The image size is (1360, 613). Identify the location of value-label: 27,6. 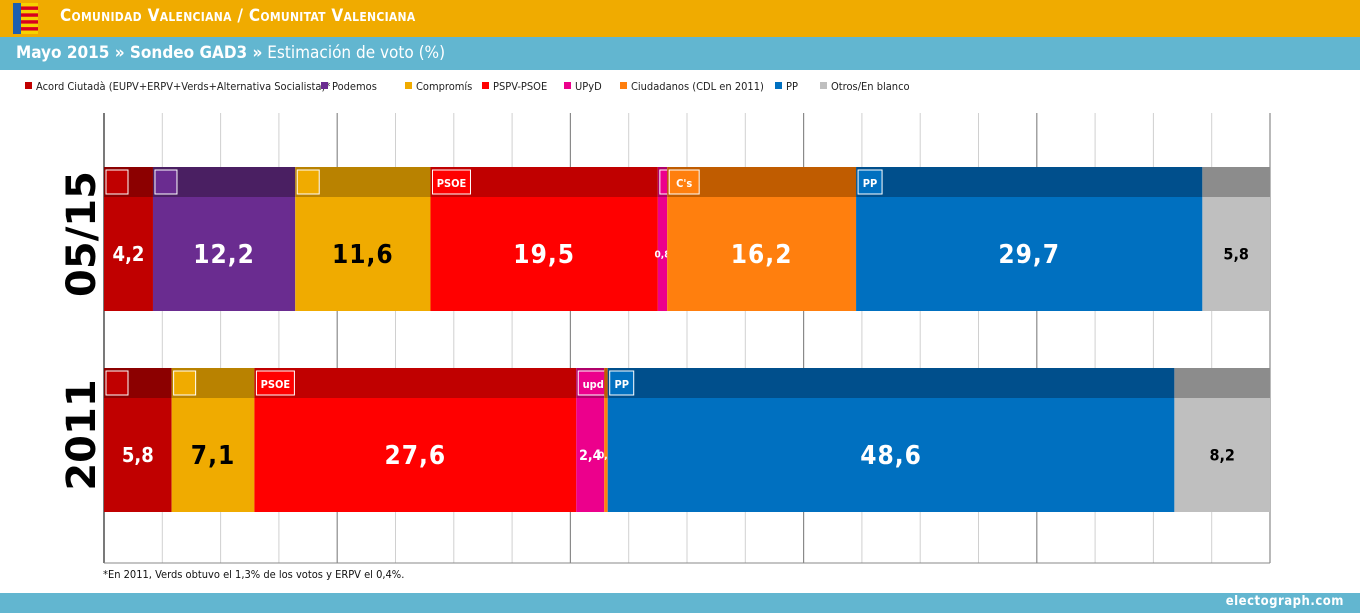
(415, 456).